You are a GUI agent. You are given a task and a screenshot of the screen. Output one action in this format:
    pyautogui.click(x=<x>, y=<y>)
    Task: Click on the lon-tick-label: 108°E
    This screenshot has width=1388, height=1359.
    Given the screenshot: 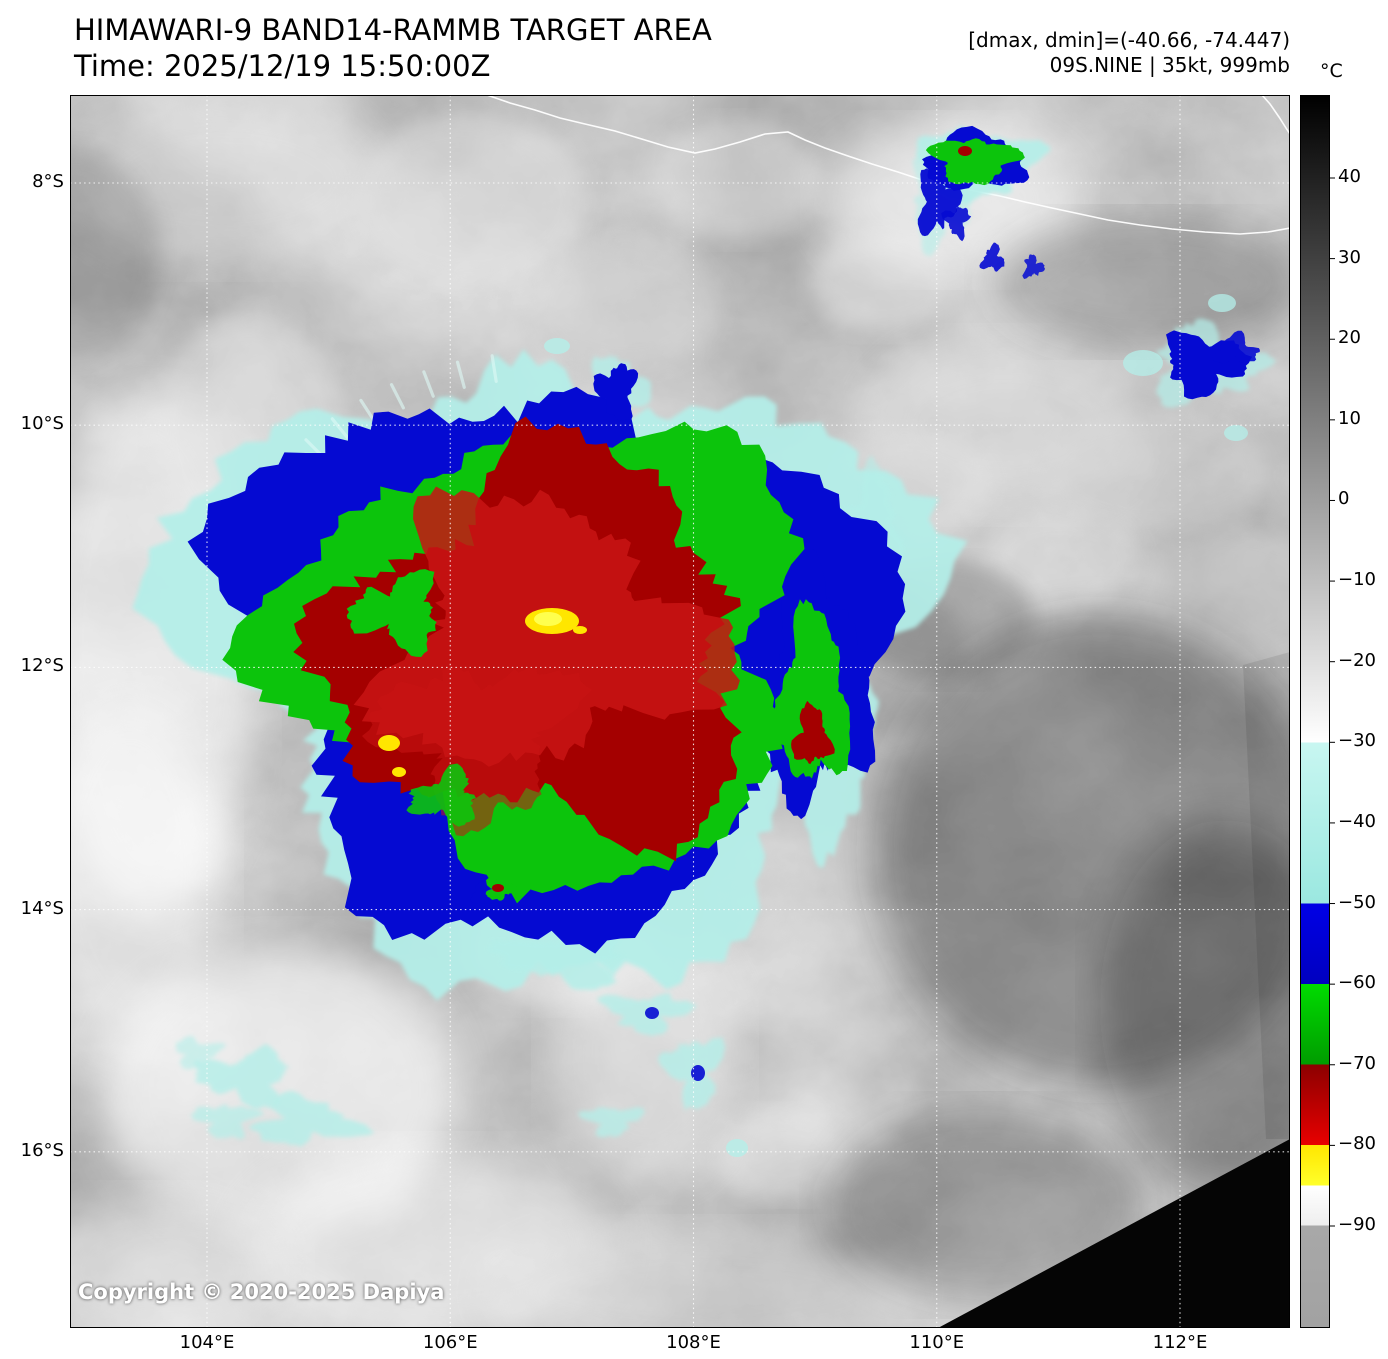 What is the action you would take?
    pyautogui.click(x=693, y=1342)
    